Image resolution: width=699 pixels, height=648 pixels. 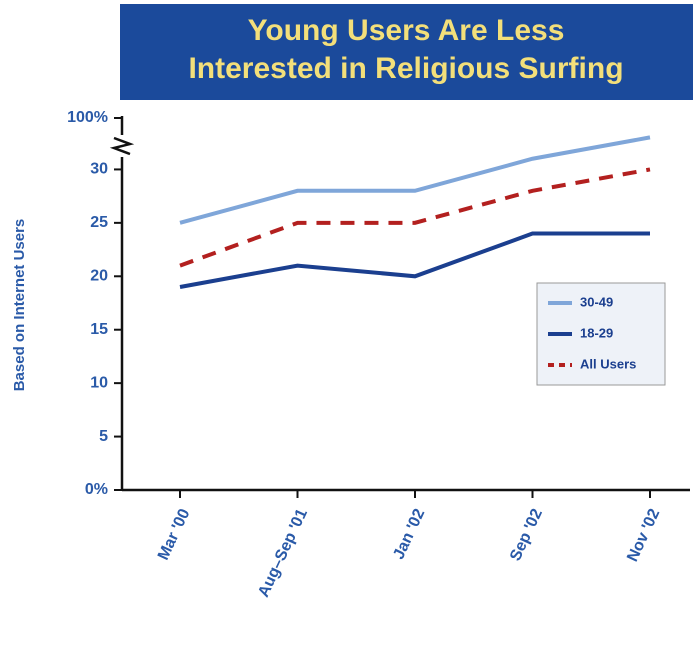 What do you see at coordinates (99, 382) in the screenshot?
I see `y-tick-label: 10` at bounding box center [99, 382].